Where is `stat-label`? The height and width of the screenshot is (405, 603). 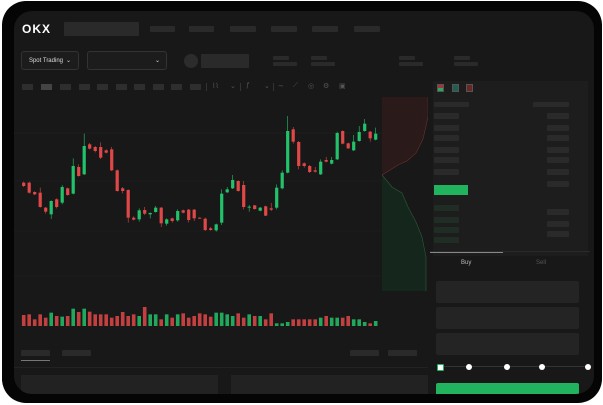 stat-label is located at coordinates (281, 58).